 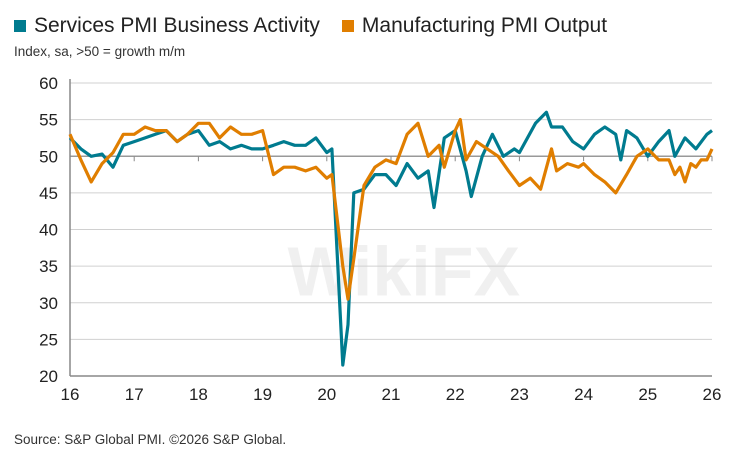 I want to click on legend-item-manufacturing: Manufacturing PMI Output, so click(x=474, y=26).